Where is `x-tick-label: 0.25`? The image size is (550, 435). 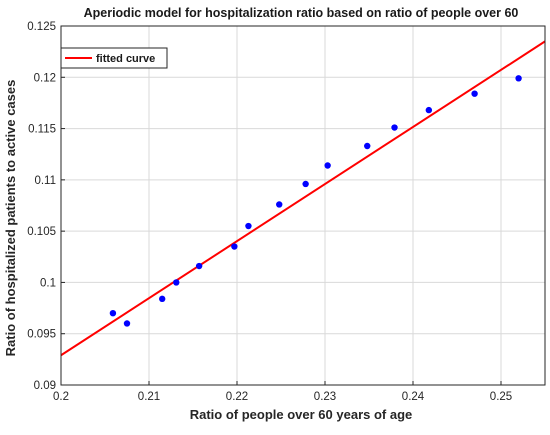 x-tick-label: 0.25 is located at coordinates (501, 397).